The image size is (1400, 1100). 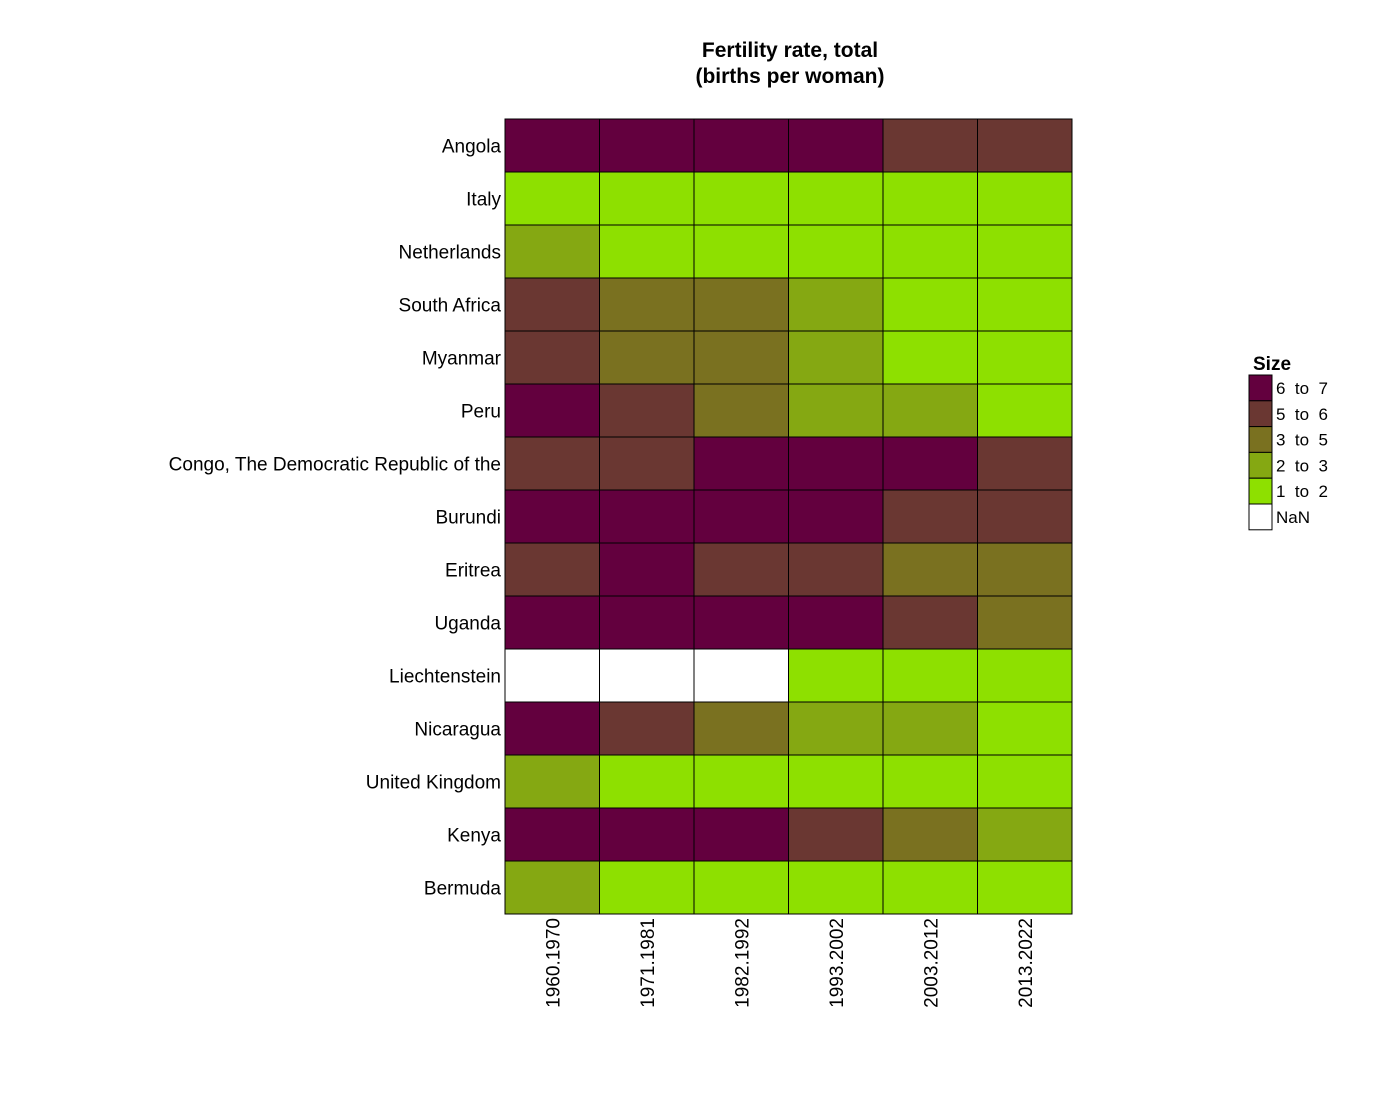 I want to click on cell-myanmar-1971-1981, so click(x=647, y=357).